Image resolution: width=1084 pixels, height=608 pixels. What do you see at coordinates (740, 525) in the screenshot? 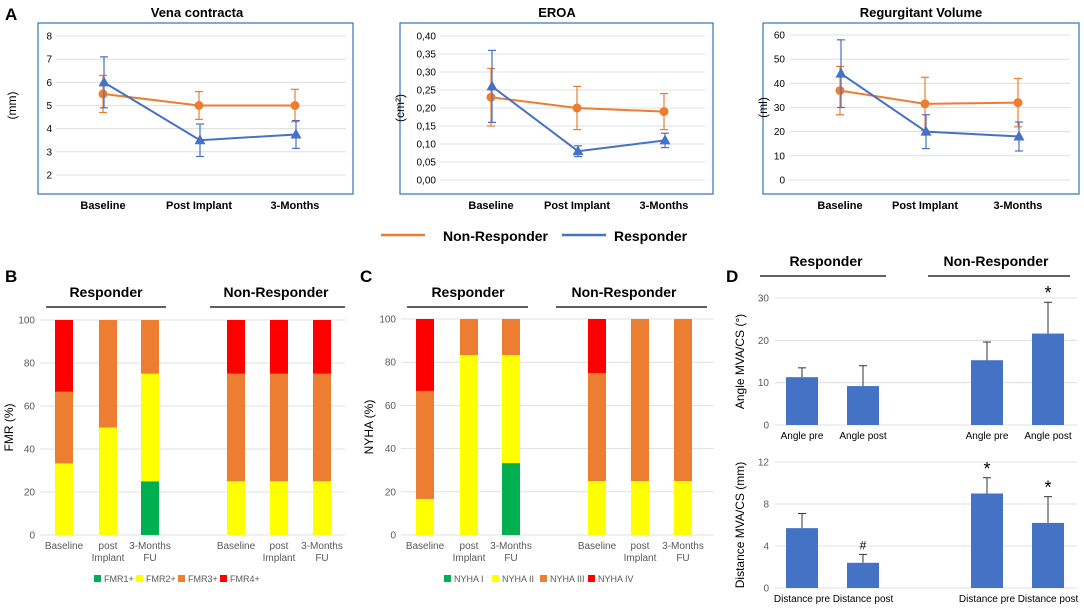
I see `y-axis-label: Distance MVA/CS (mm)` at bounding box center [740, 525].